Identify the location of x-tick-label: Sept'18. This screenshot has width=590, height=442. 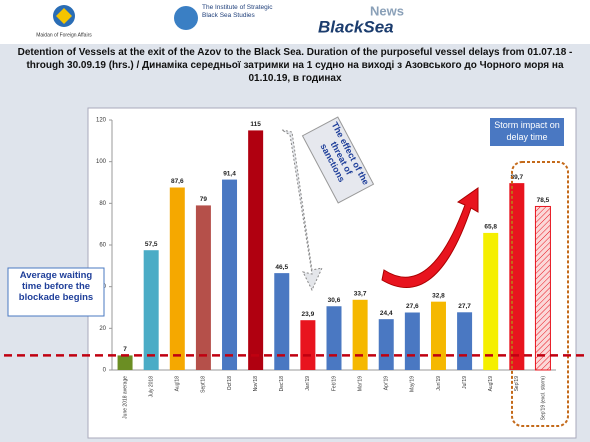
(204, 384).